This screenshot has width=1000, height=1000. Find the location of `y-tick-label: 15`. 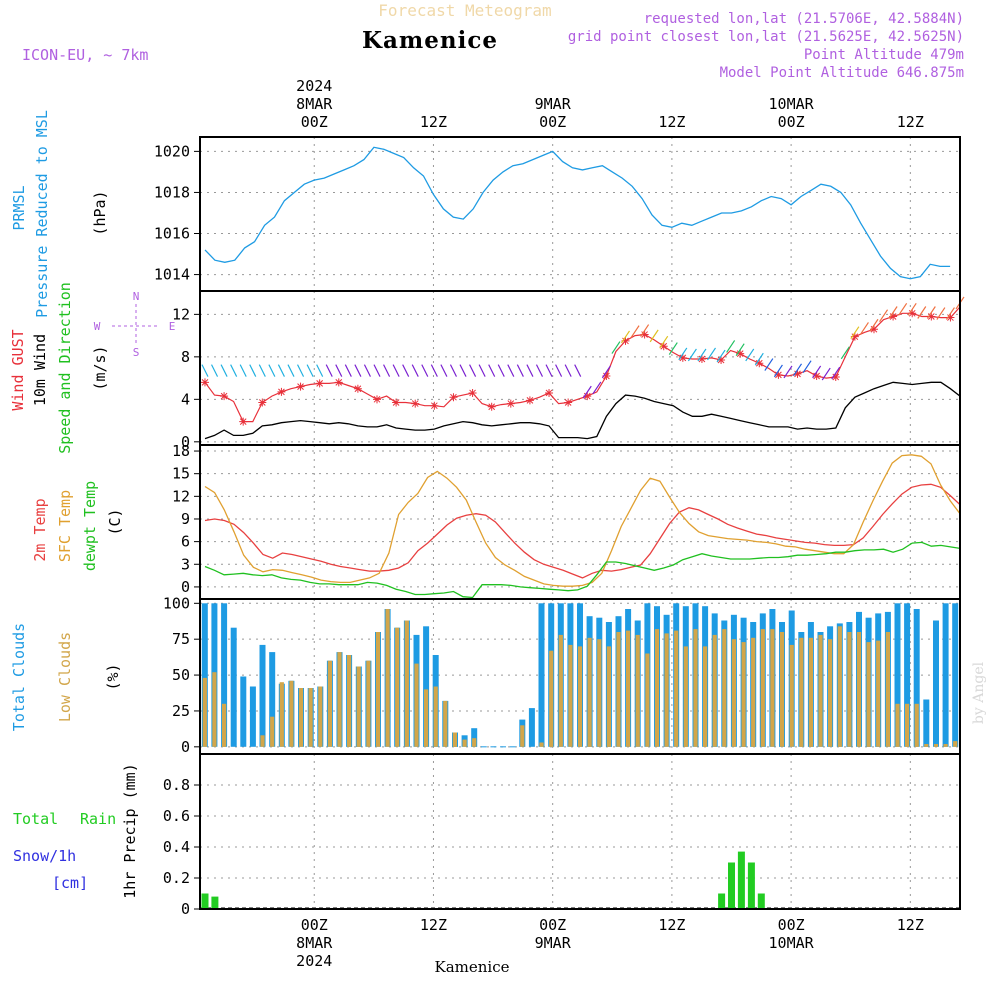

y-tick-label: 15 is located at coordinates (181, 474).